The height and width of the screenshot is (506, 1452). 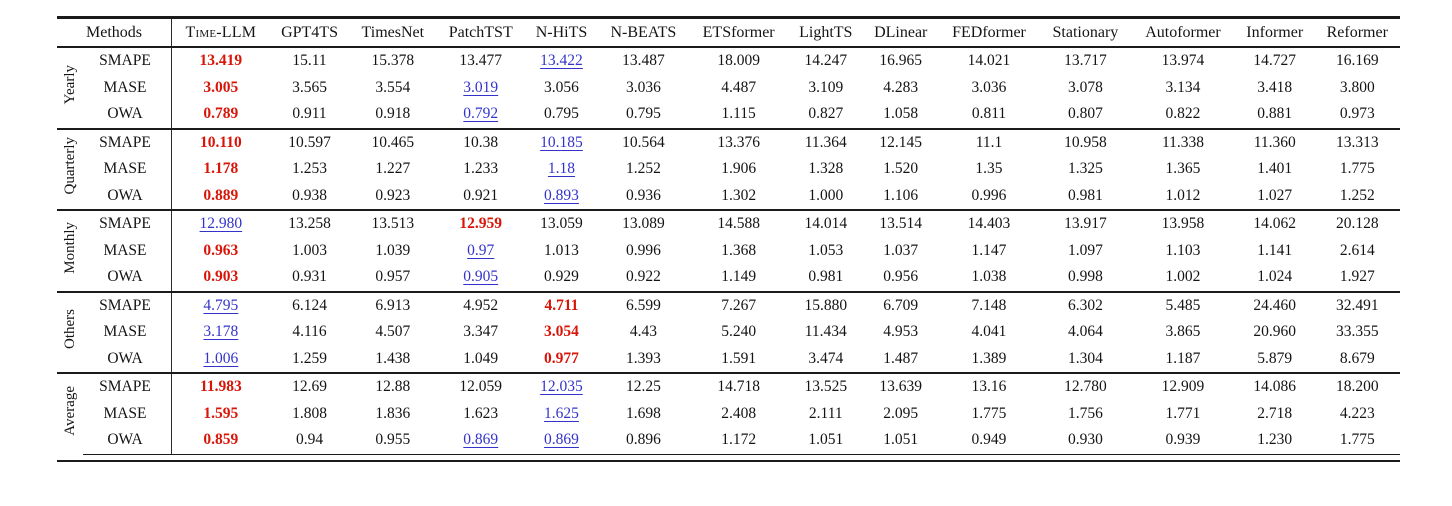 I want to click on value-cell-informer: 14.062, so click(x=1274, y=223).